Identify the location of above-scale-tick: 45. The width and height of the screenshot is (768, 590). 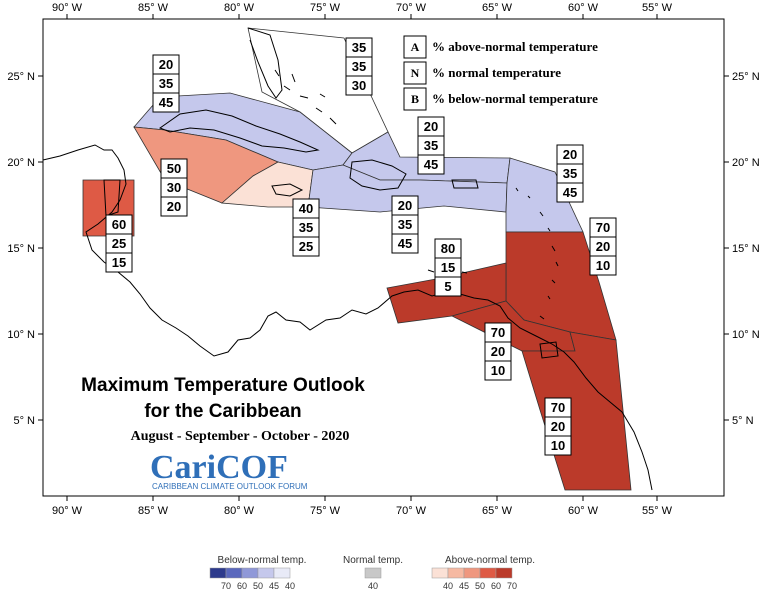
(464, 585).